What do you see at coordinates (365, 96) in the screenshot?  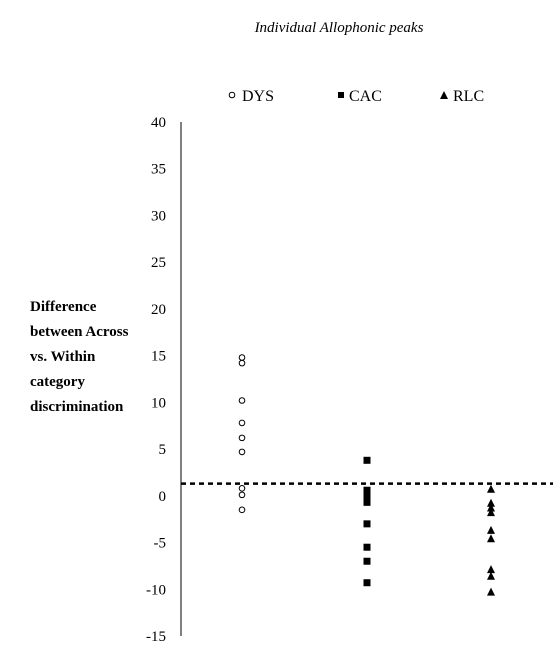 I see `legend-cac-label: CAC` at bounding box center [365, 96].